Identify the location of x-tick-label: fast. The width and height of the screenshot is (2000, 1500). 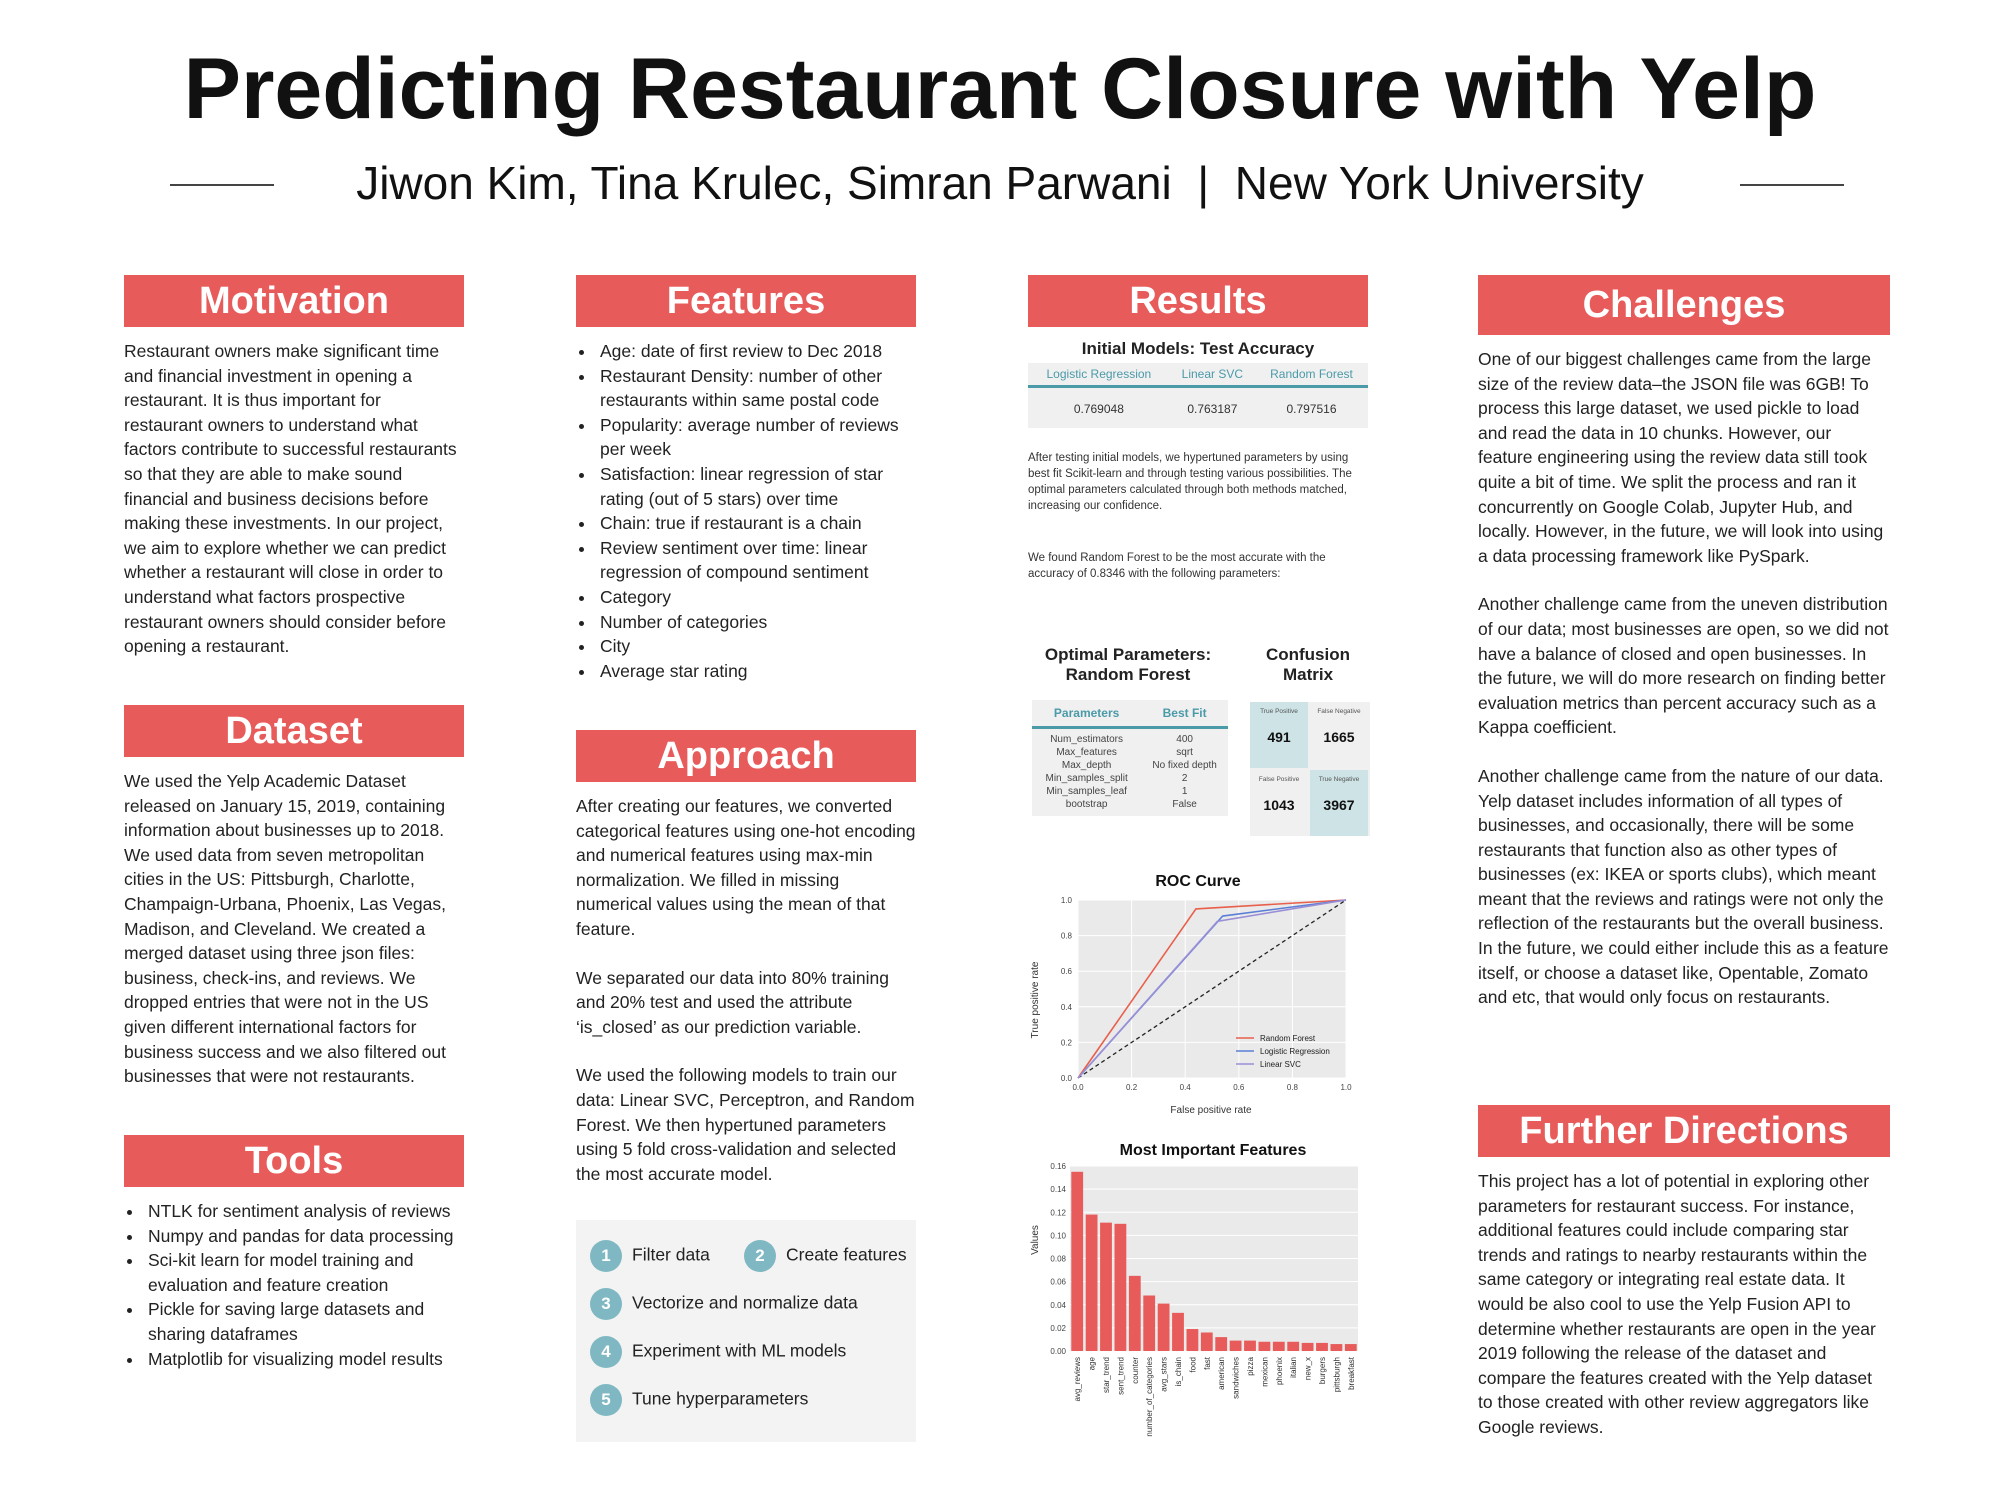
(1207, 1363).